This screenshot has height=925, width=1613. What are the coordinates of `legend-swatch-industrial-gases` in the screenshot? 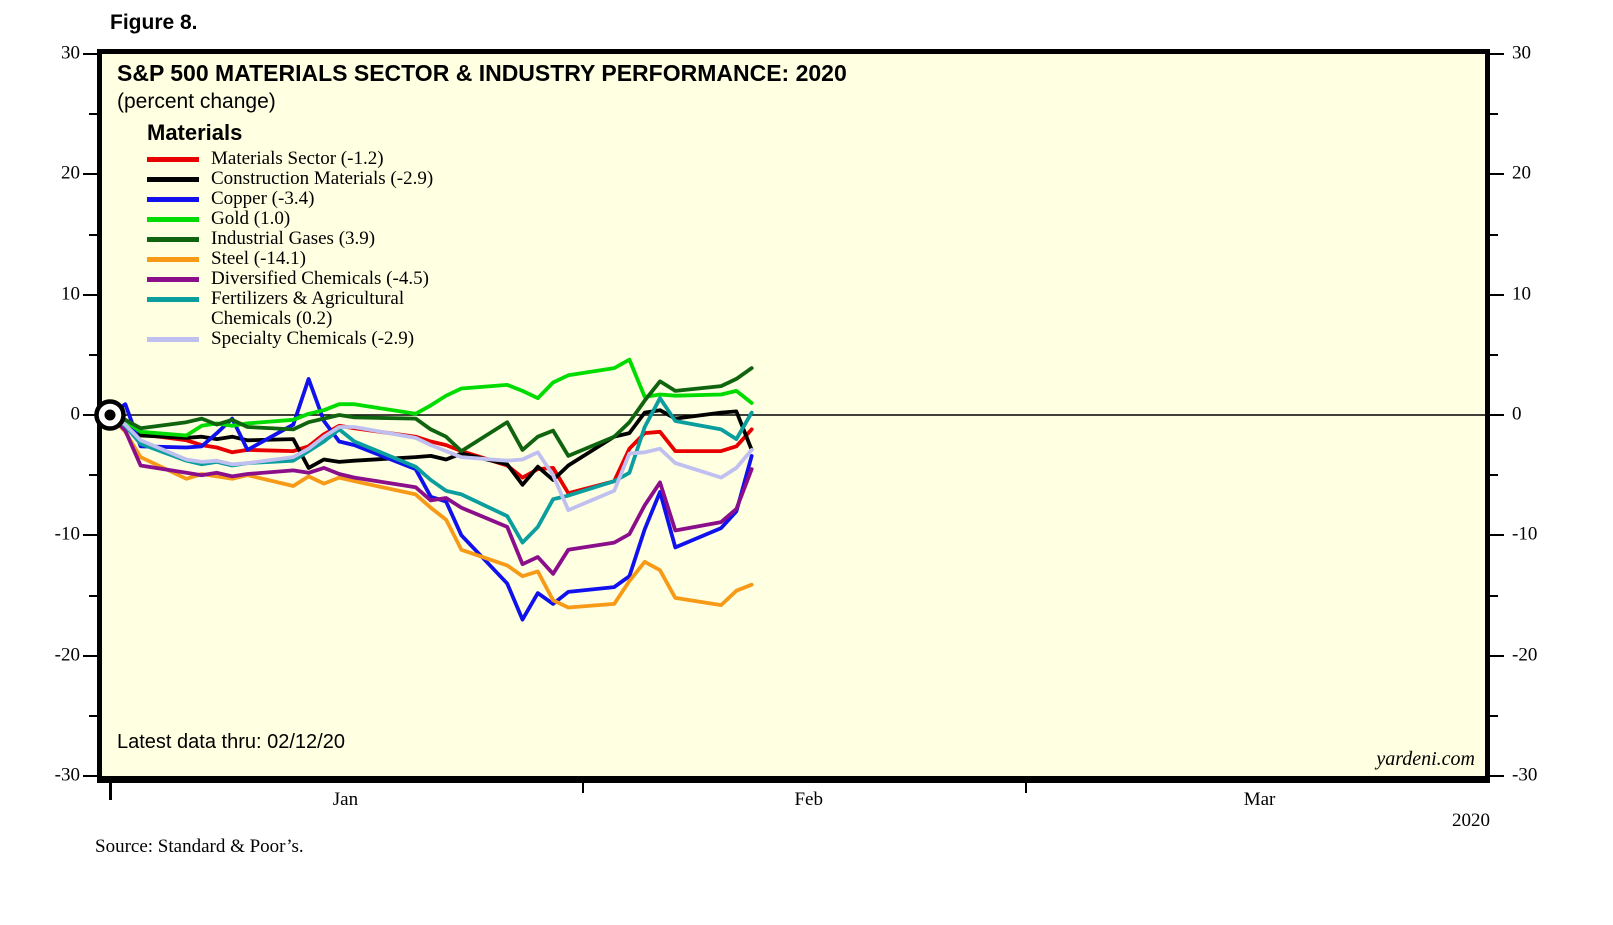 It's located at (173, 239).